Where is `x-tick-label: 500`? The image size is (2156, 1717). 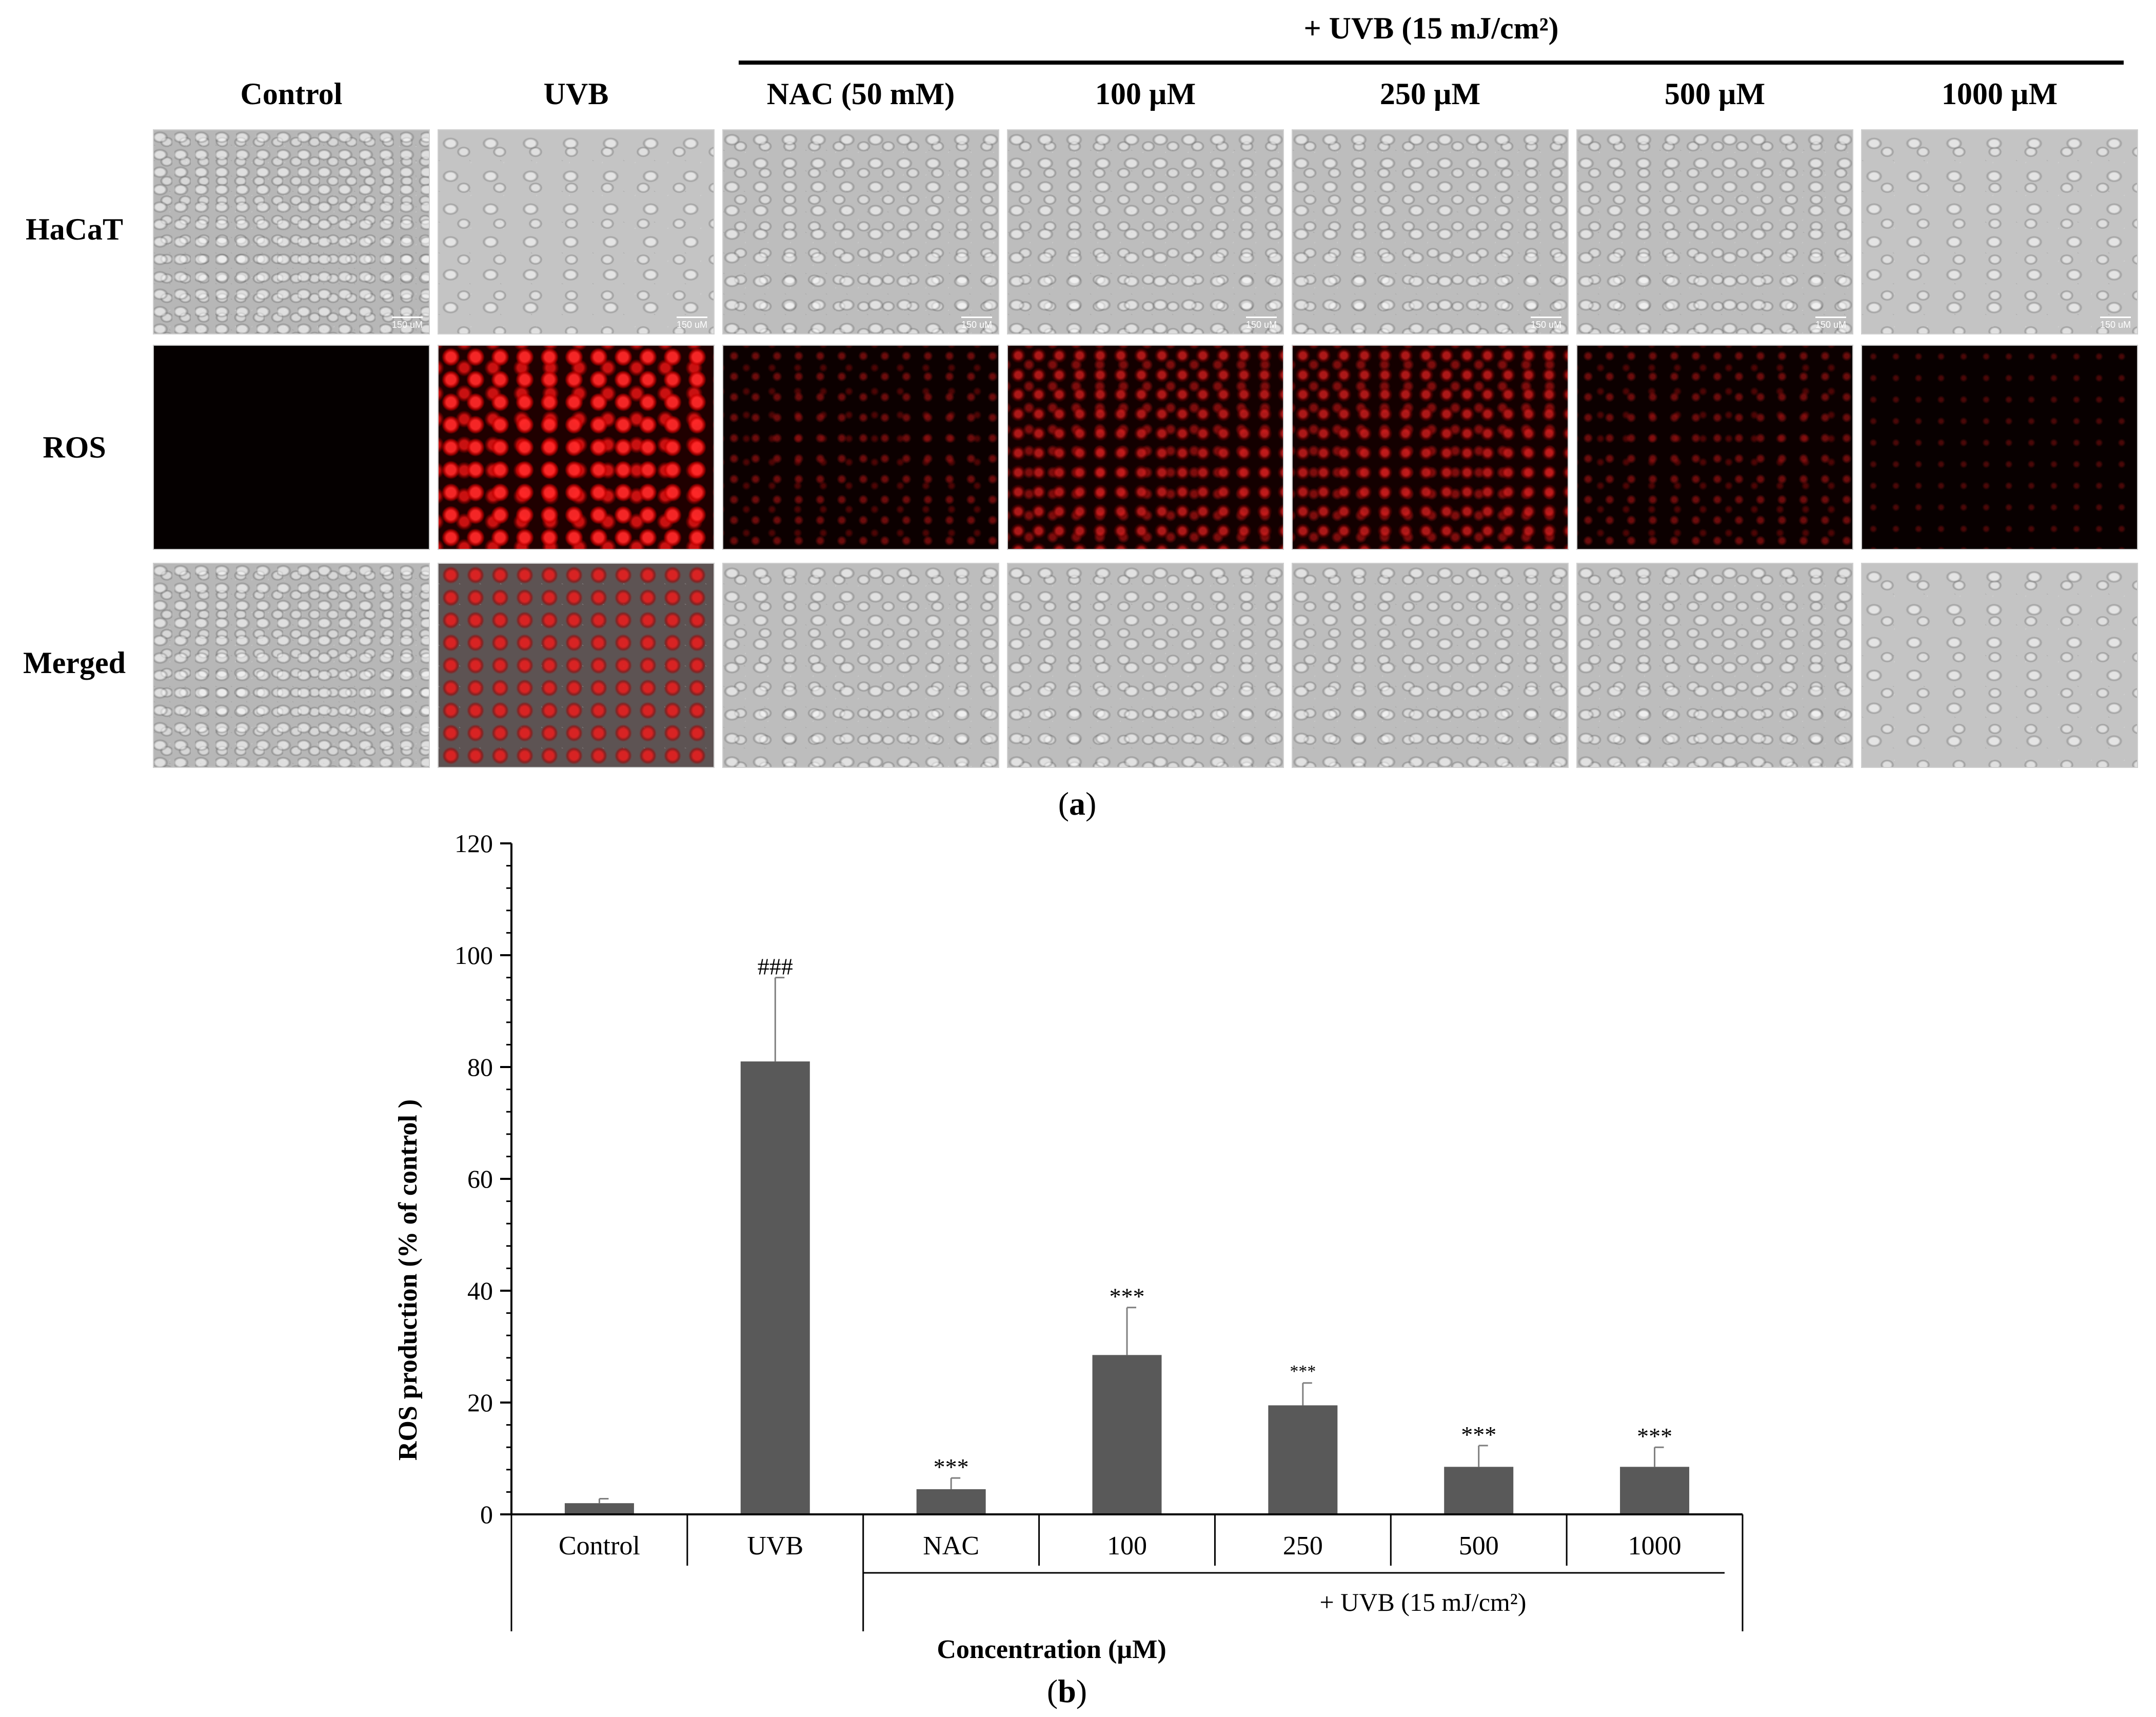 x-tick-label: 500 is located at coordinates (1479, 1546).